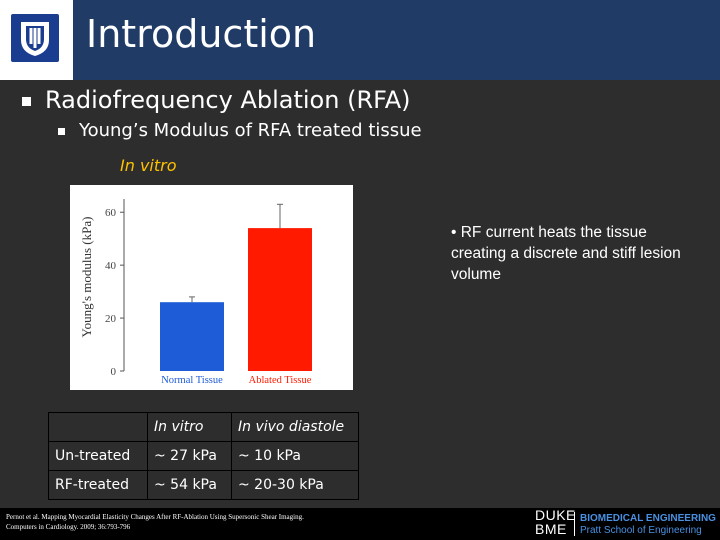 The width and height of the screenshot is (720, 540). I want to click on figure-label: In vitro, so click(148, 165).